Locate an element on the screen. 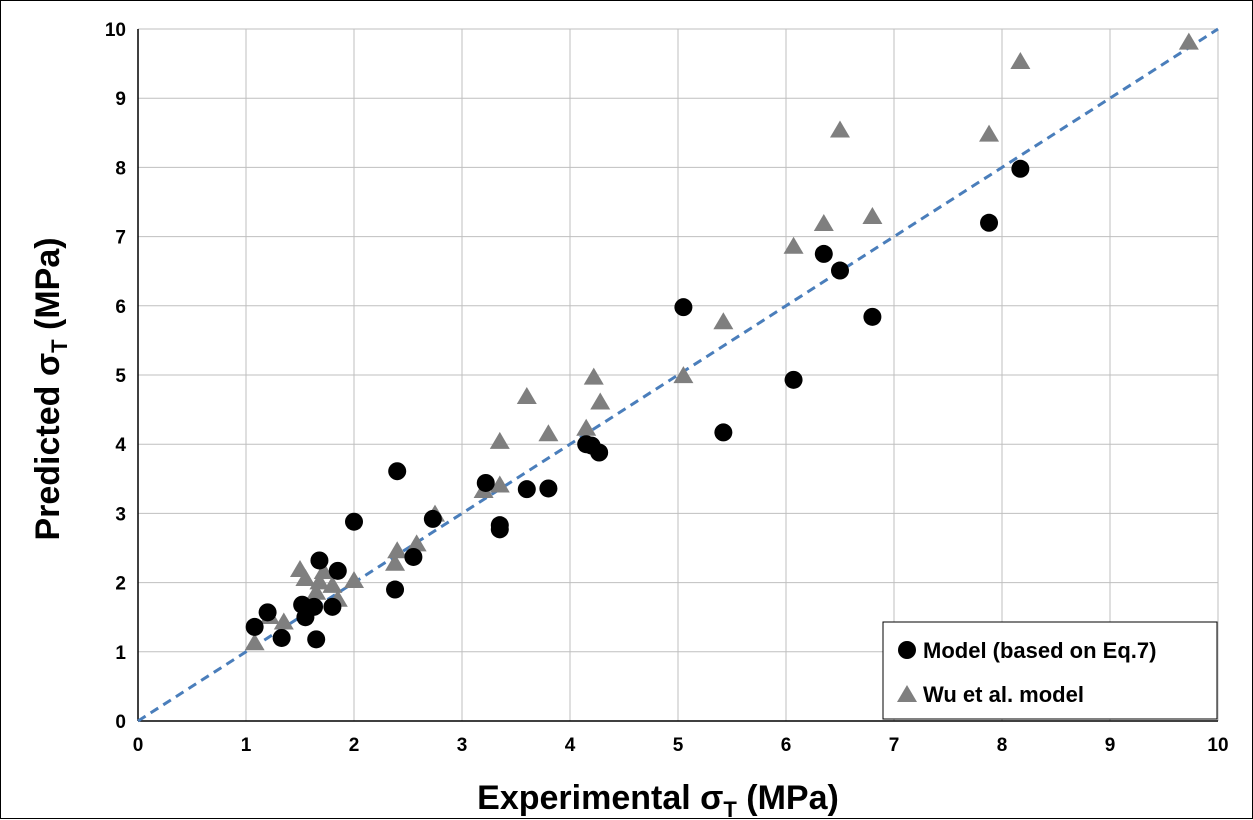 This screenshot has height=820, width=1253. x-tick-label-7: 7 is located at coordinates (894, 745).